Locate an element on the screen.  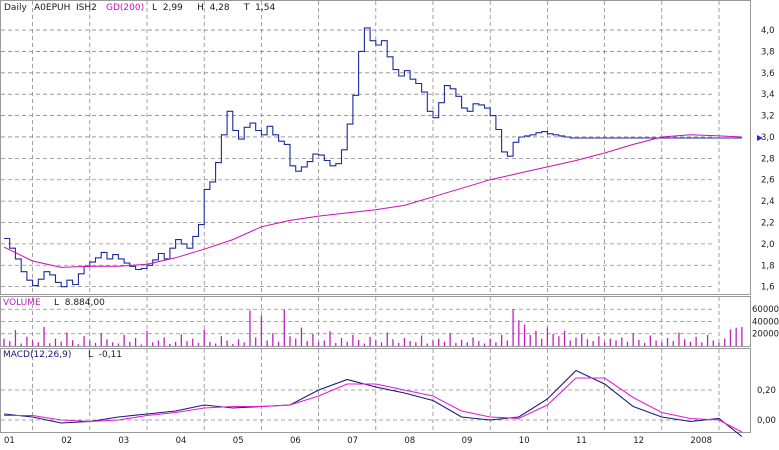
price-tick-label: 3,0 is located at coordinates (768, 138).